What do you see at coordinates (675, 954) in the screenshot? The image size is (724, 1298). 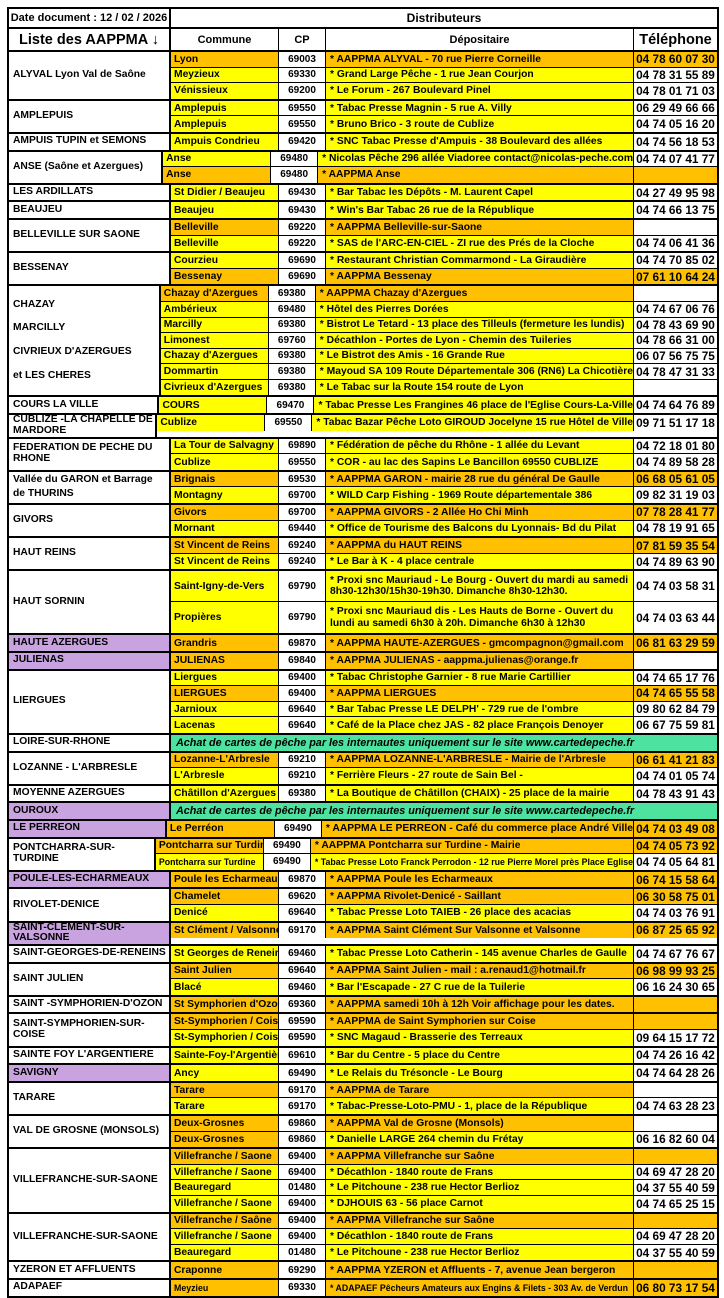 I see `phone-cell: 04 74 67 76 67` at bounding box center [675, 954].